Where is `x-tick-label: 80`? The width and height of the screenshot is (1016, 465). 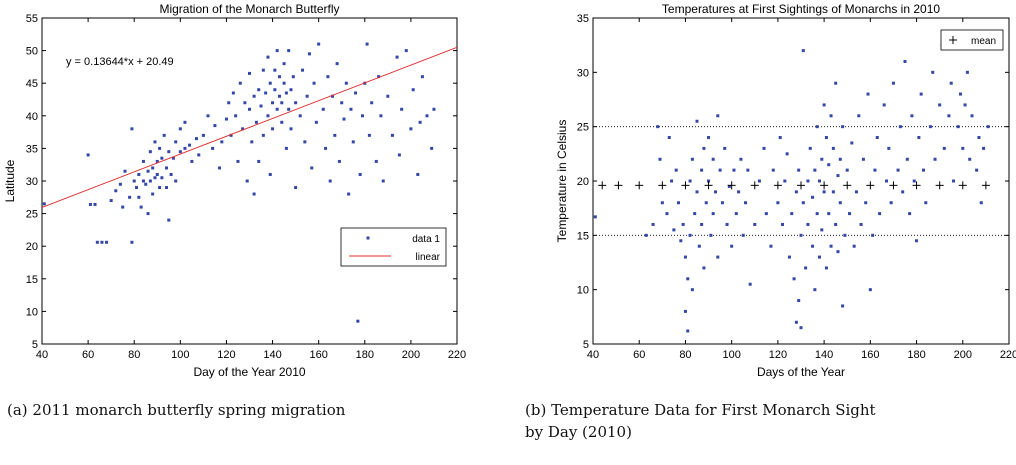
x-tick-label: 80 is located at coordinates (685, 355).